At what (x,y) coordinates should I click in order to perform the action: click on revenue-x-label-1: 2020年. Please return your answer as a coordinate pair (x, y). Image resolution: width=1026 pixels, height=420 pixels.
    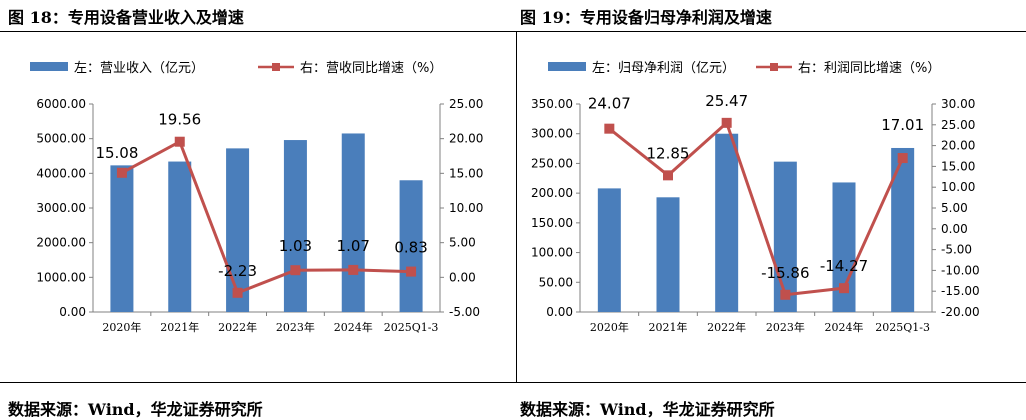
    Looking at the image, I should click on (121, 327).